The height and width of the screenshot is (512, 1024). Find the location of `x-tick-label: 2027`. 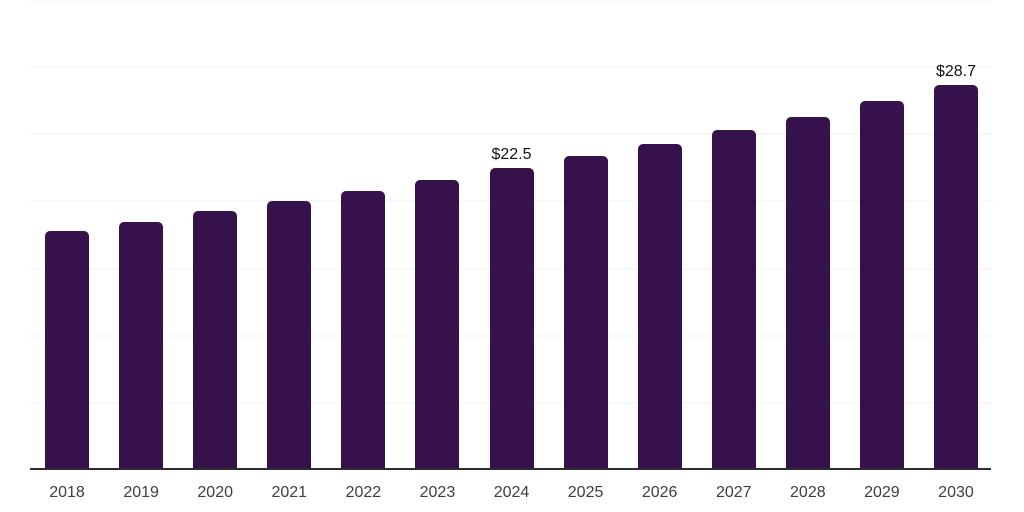

x-tick-label: 2027 is located at coordinates (733, 492).